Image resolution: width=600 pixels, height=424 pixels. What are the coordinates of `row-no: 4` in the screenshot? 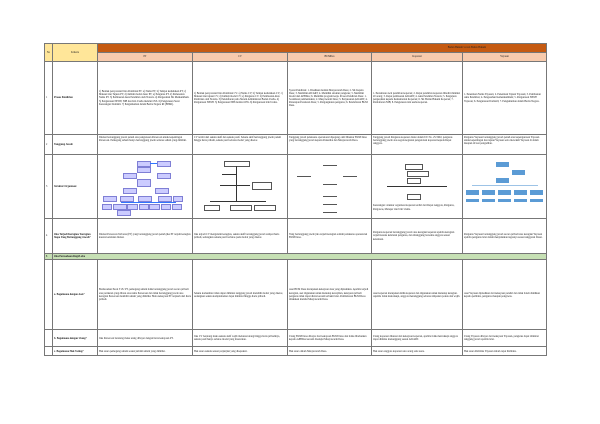 It's located at (48, 236).